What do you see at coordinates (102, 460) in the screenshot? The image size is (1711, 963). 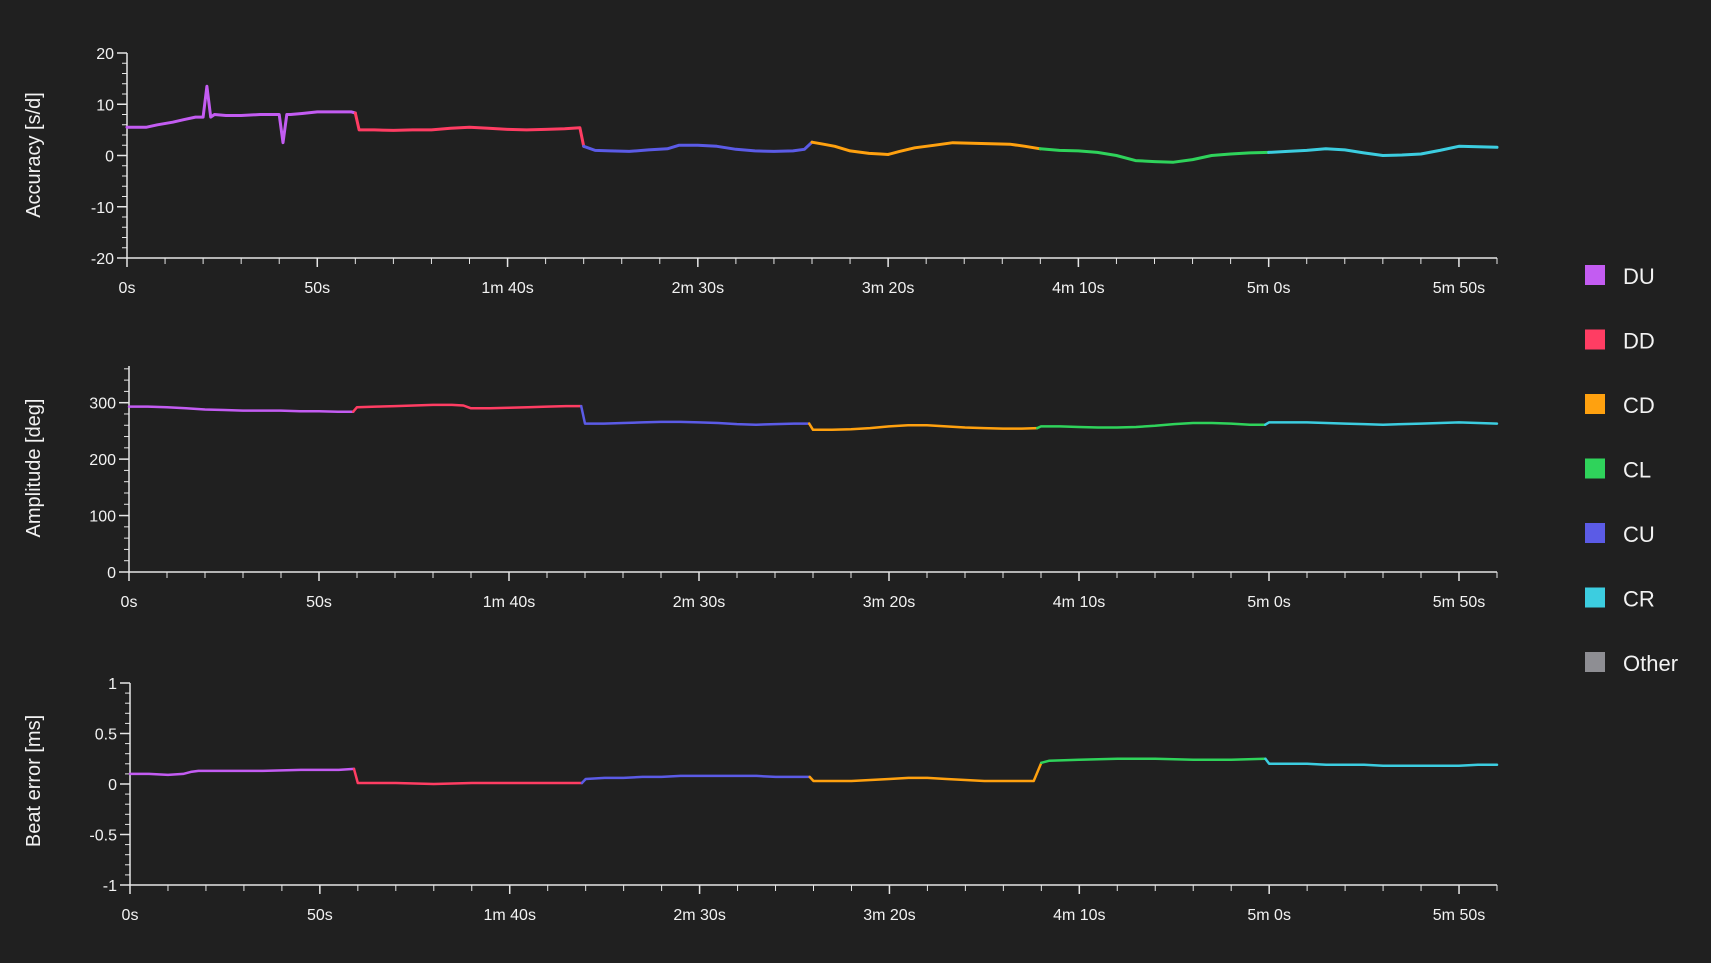 I see `y-tick-label: 200` at bounding box center [102, 460].